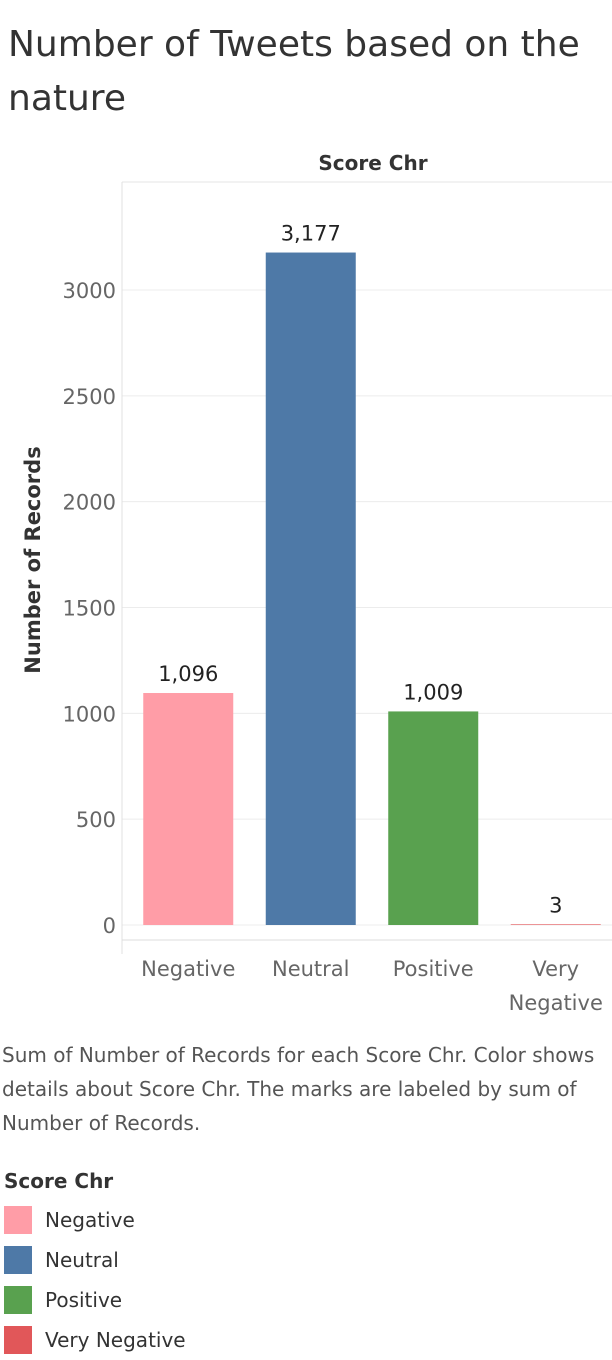 This screenshot has height=1360, width=612. I want to click on y-tick-label: 500, so click(96, 820).